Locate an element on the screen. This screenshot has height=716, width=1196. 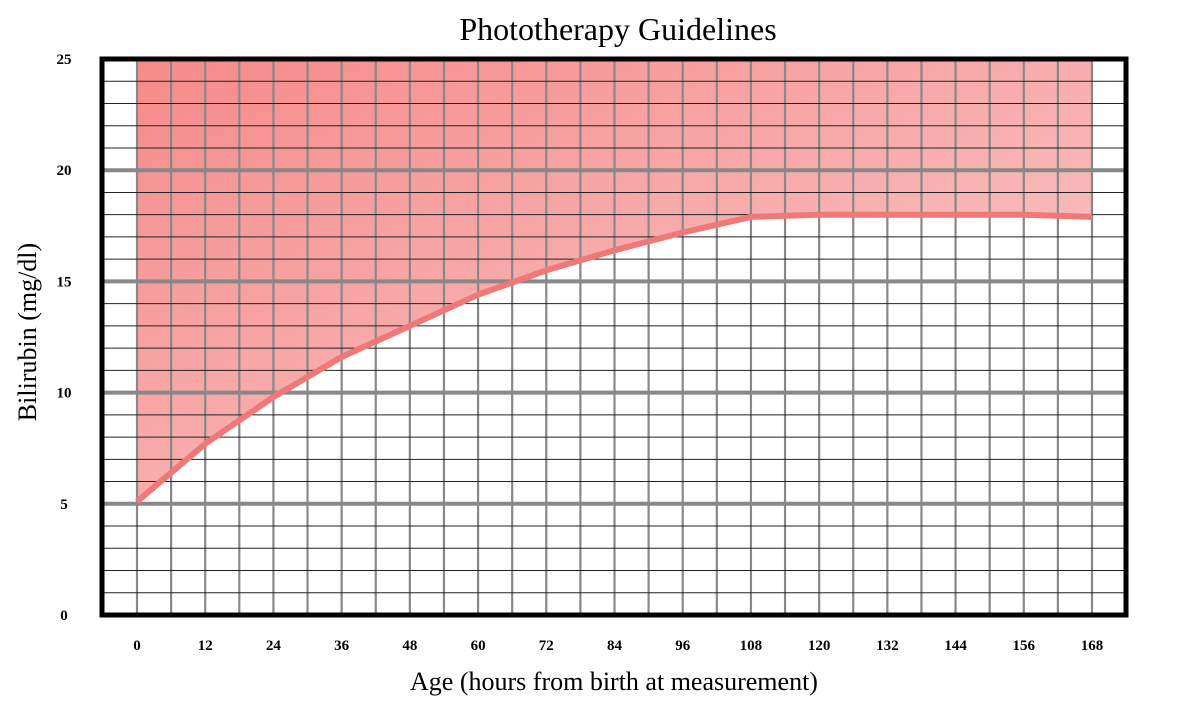
x-tick-label: 48 is located at coordinates (409, 646).